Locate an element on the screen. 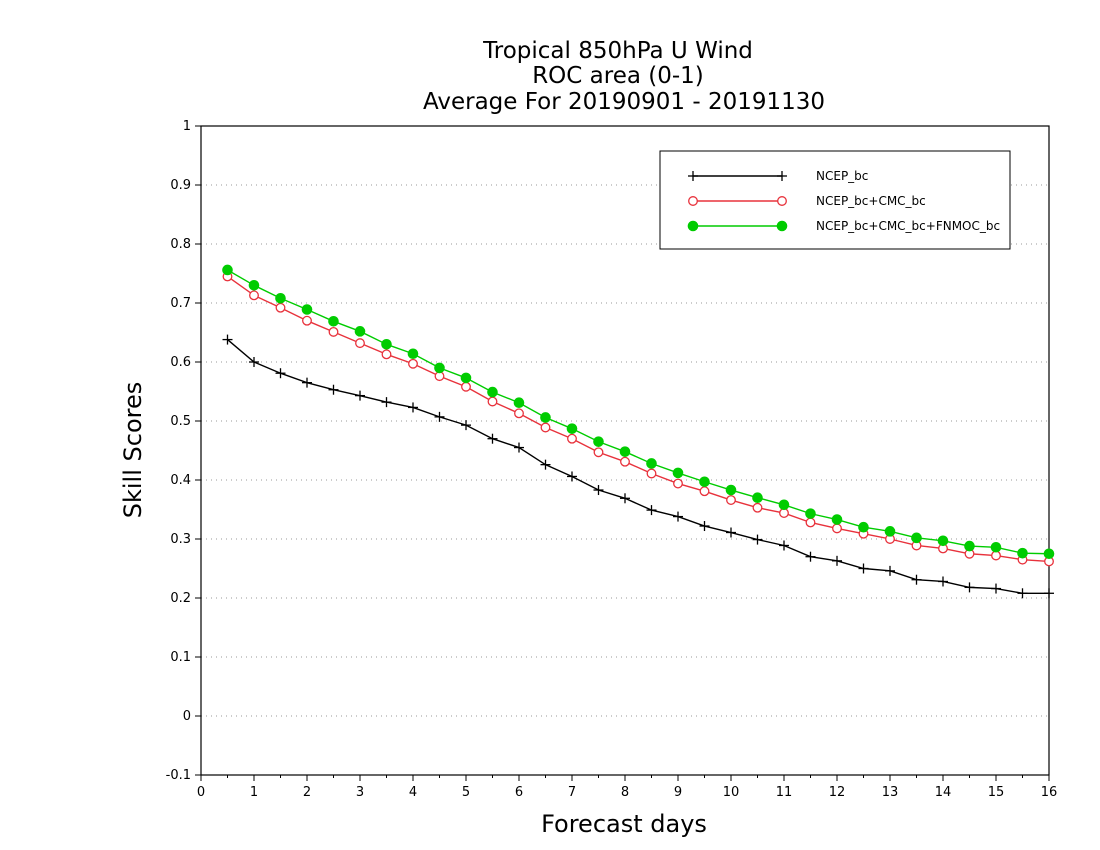 Image resolution: width=1100 pixels, height=850 pixels. x-tick-label: 9 is located at coordinates (678, 792).